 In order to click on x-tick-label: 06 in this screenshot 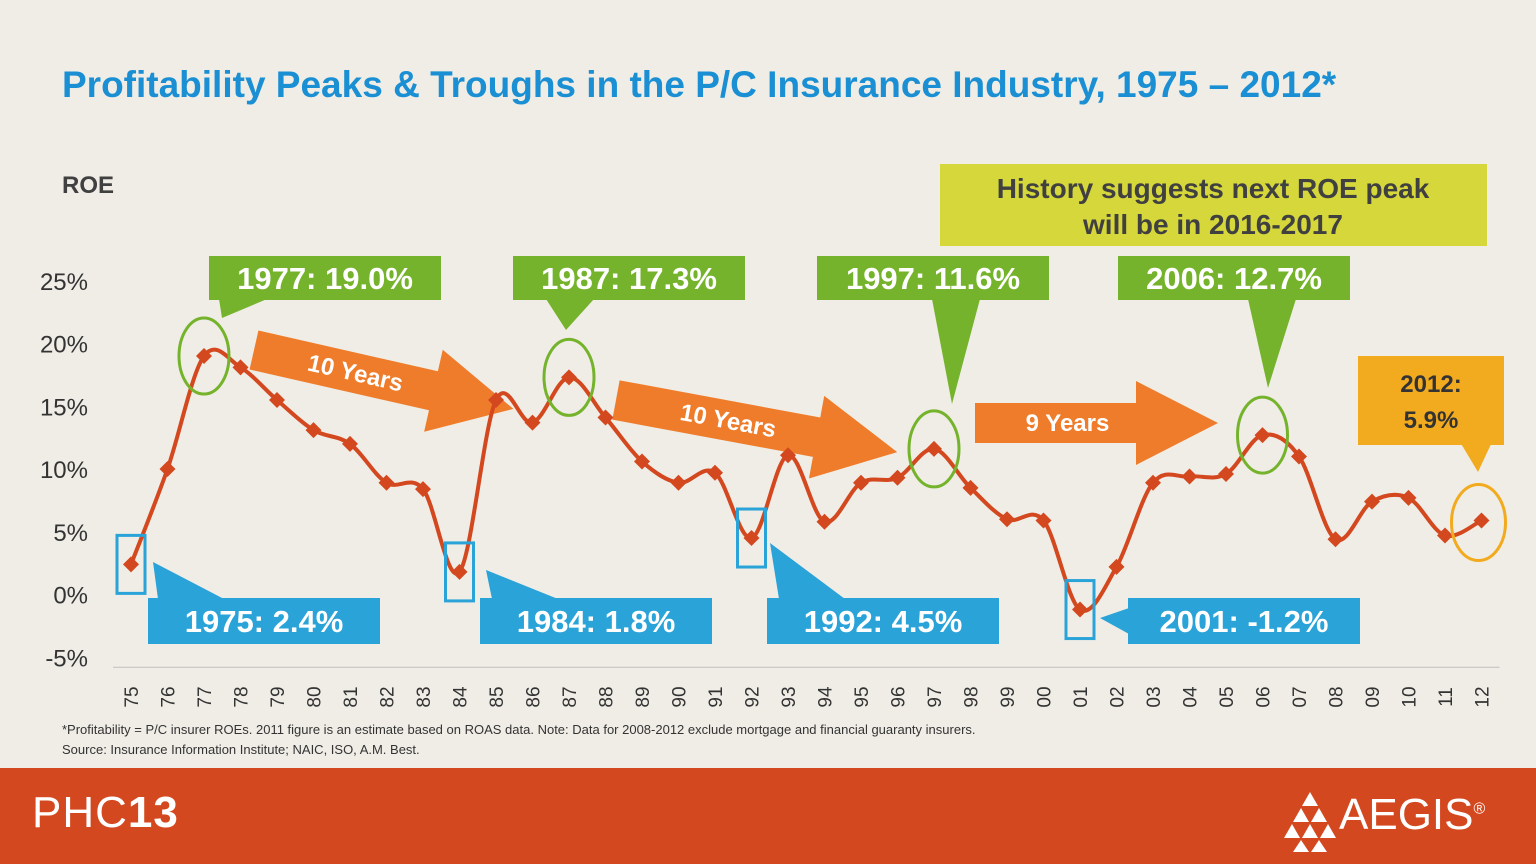, I will do `click(1264, 696)`.